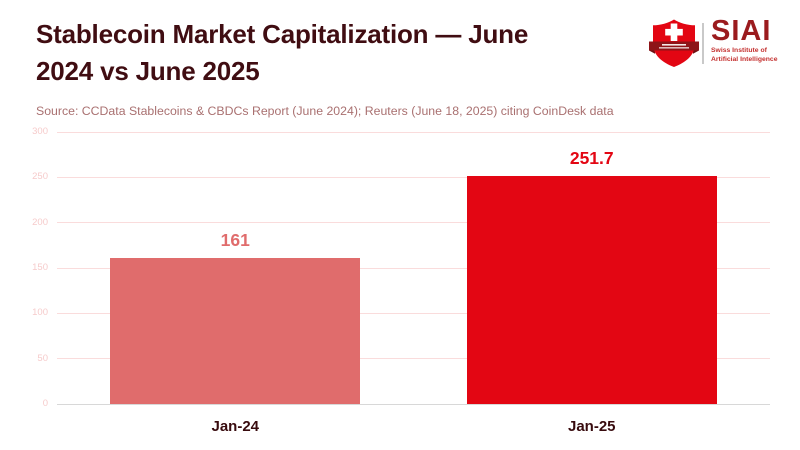  What do you see at coordinates (703, 43) in the screenshot?
I see `logo-divider` at bounding box center [703, 43].